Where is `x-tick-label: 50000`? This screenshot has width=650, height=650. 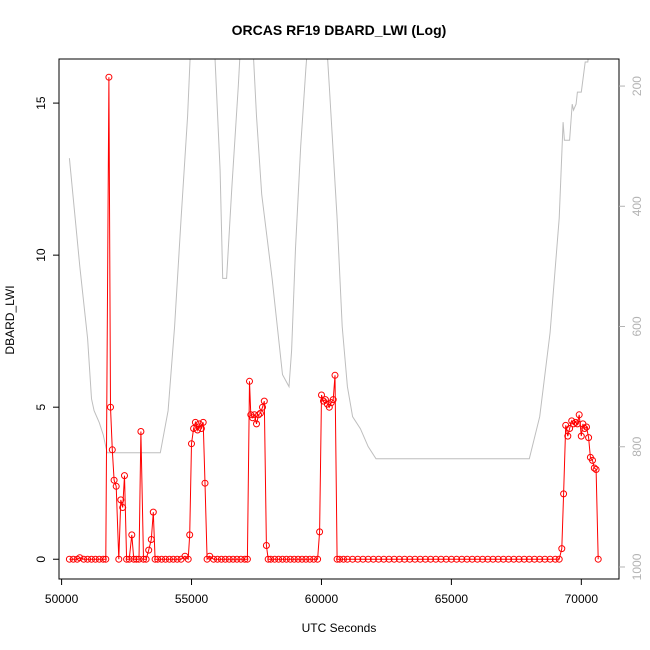
x-tick-label: 50000 is located at coordinates (62, 599).